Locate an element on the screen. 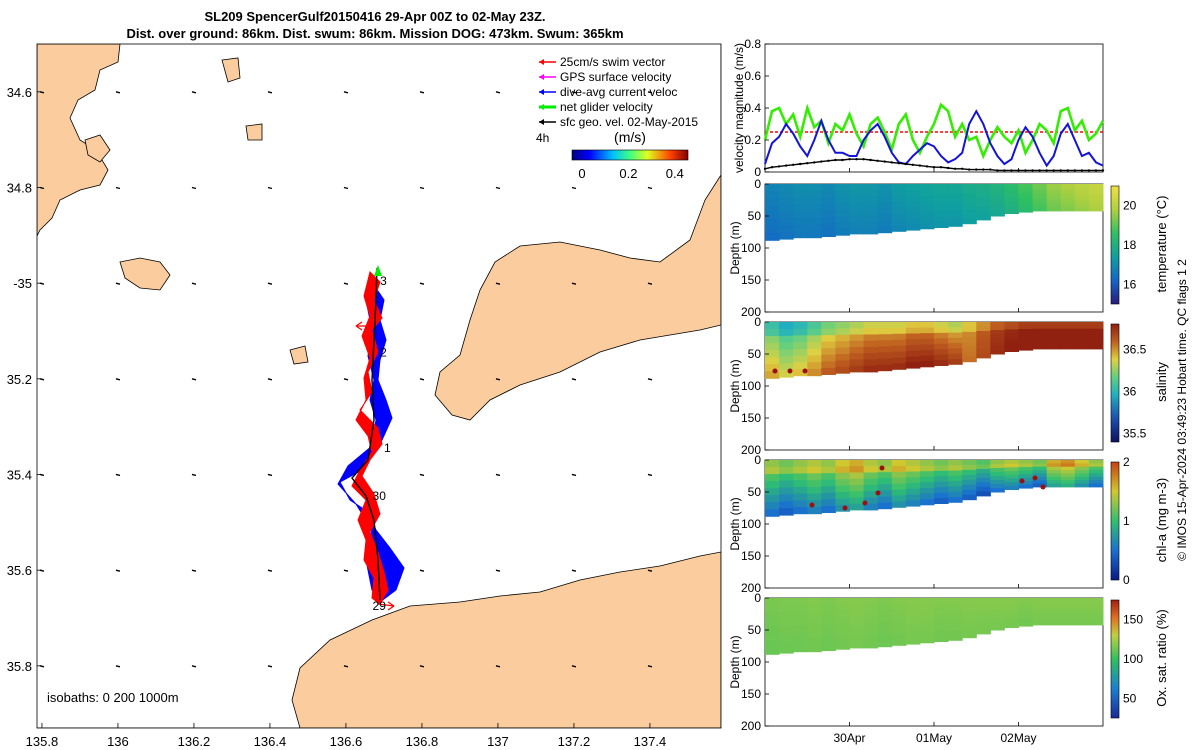 This screenshot has height=750, width=1200. depth-tick-label: 50 is located at coordinates (755, 492).